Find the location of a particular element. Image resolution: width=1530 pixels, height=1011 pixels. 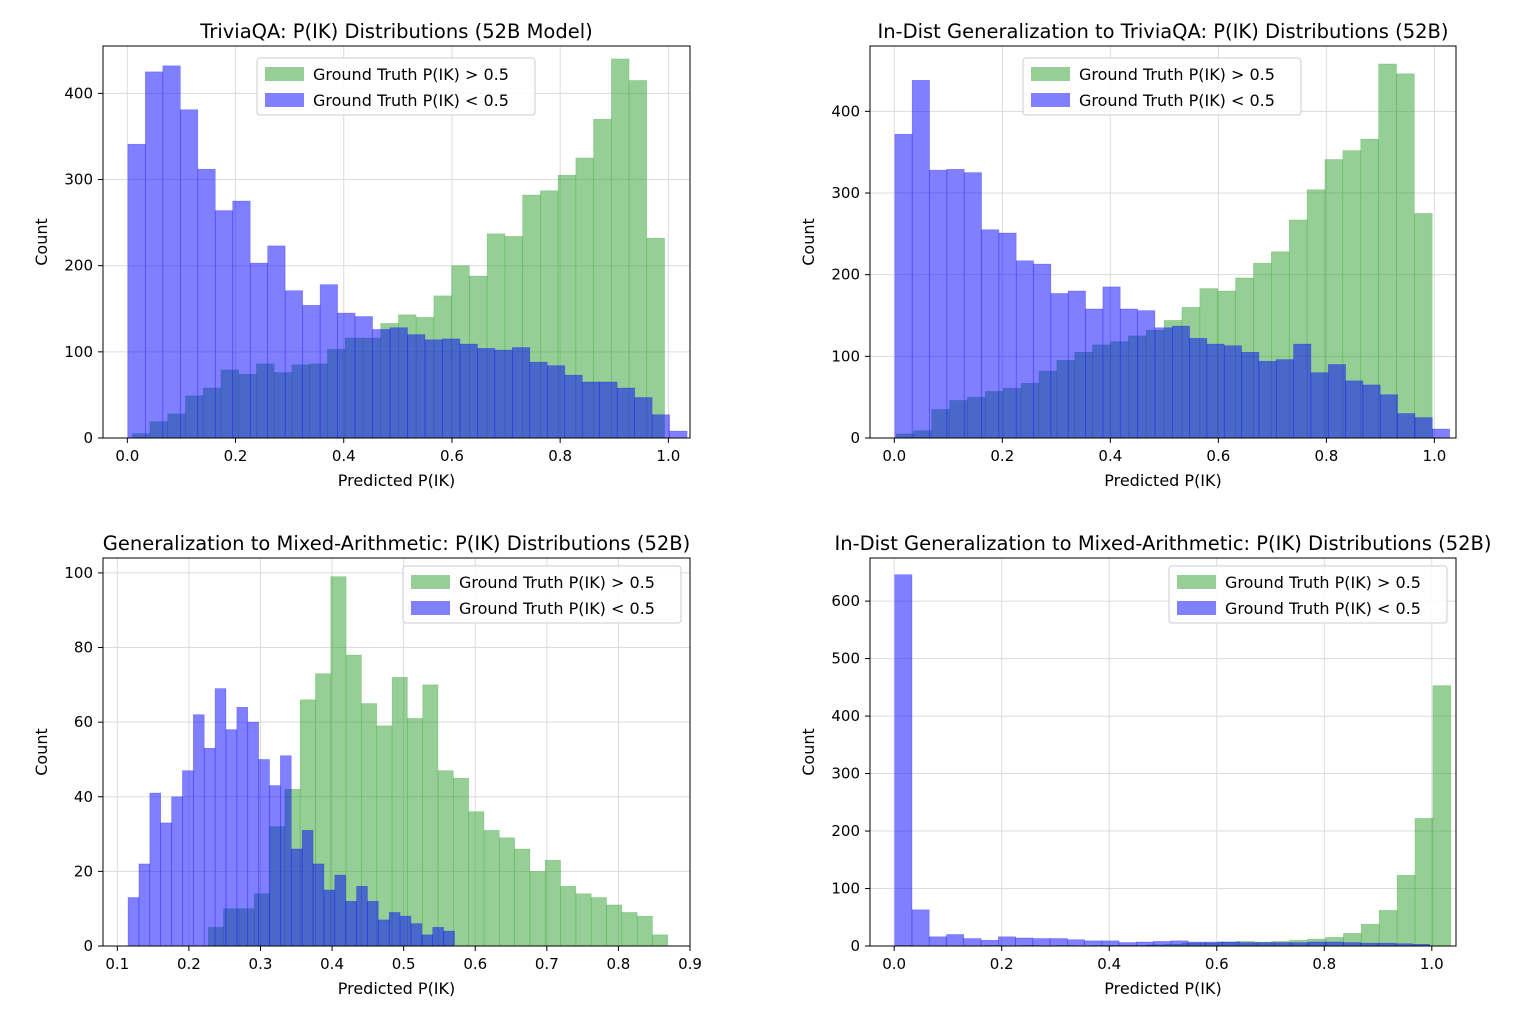

x-tick-label: 0.3 is located at coordinates (261, 964).